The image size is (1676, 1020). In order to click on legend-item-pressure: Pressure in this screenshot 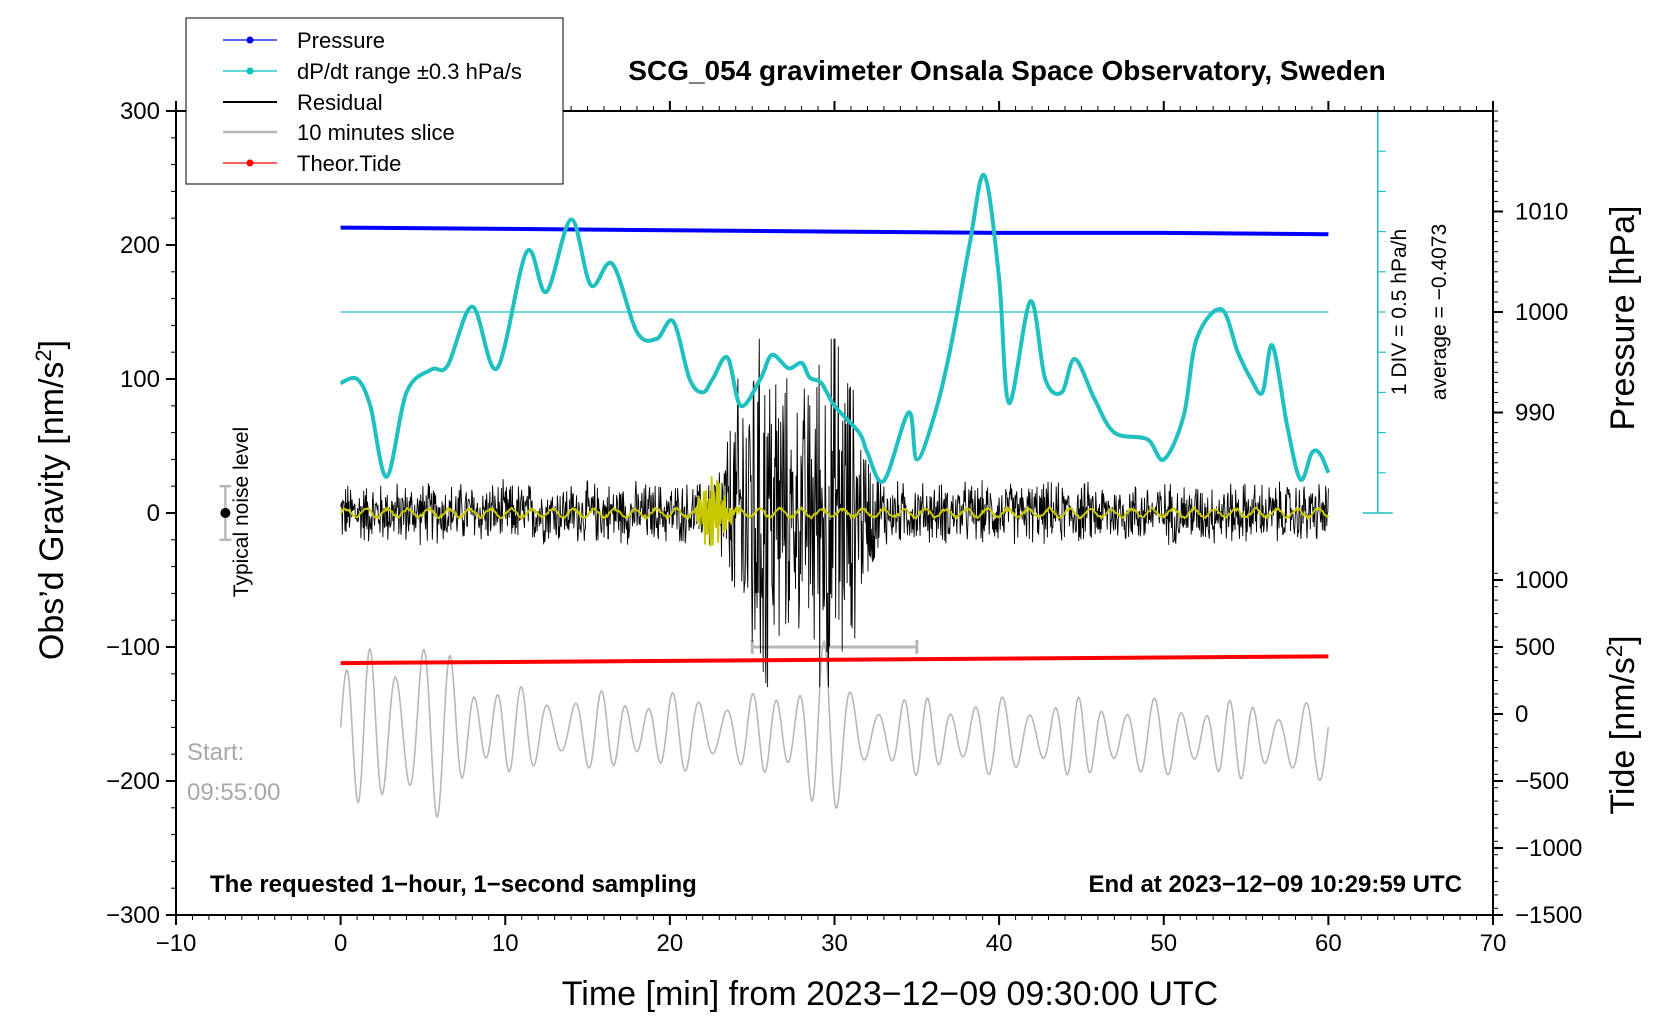, I will do `click(304, 40)`.